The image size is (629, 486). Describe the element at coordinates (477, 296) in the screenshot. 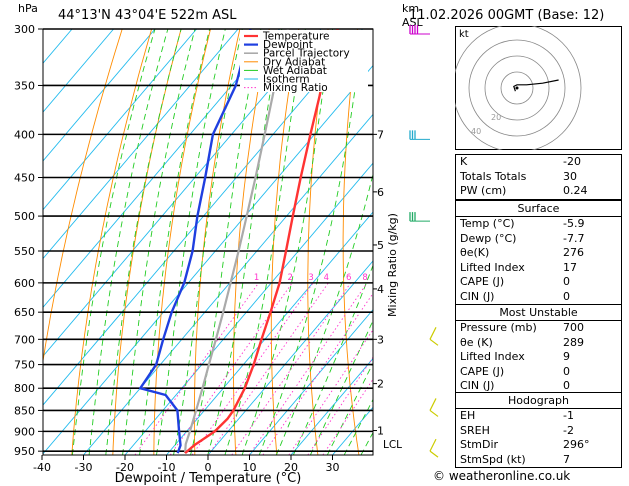

I see `index-label: CIN (J)` at that location.